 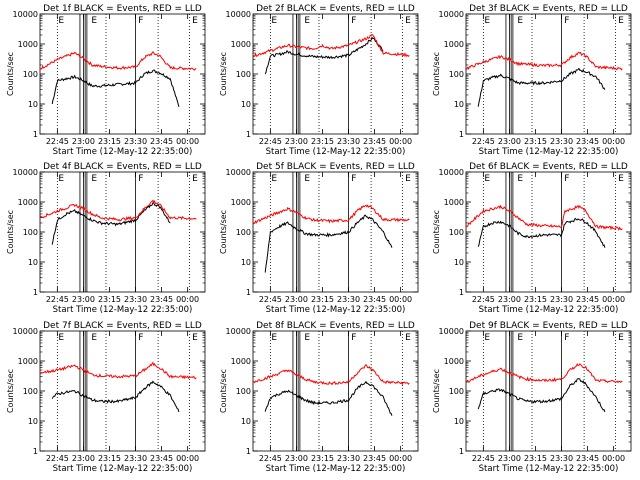 What do you see at coordinates (335, 326) in the screenshot?
I see `chart-title: Det 8f BLACK = Events, RED = LLD` at bounding box center [335, 326].